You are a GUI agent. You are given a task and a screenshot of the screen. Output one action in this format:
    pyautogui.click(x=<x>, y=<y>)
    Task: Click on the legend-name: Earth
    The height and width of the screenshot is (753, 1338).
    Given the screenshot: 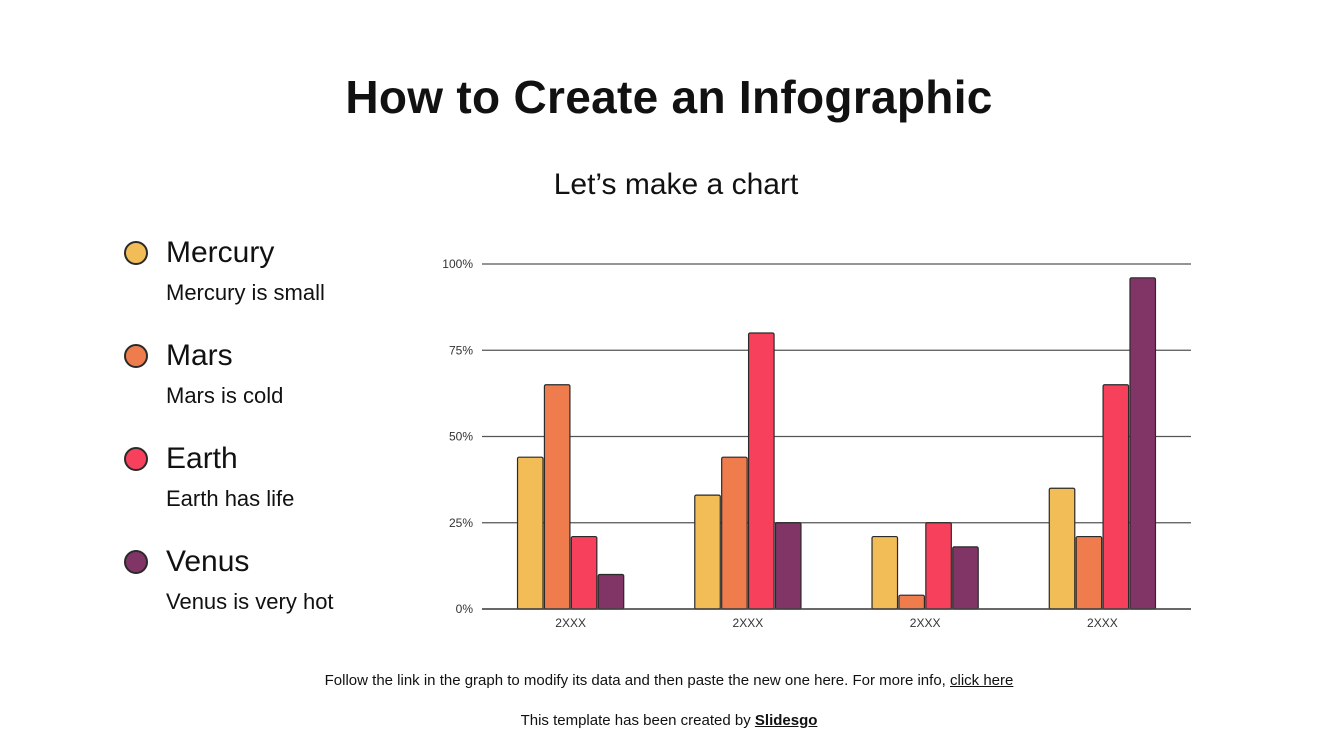 What is the action you would take?
    pyautogui.click(x=202, y=458)
    